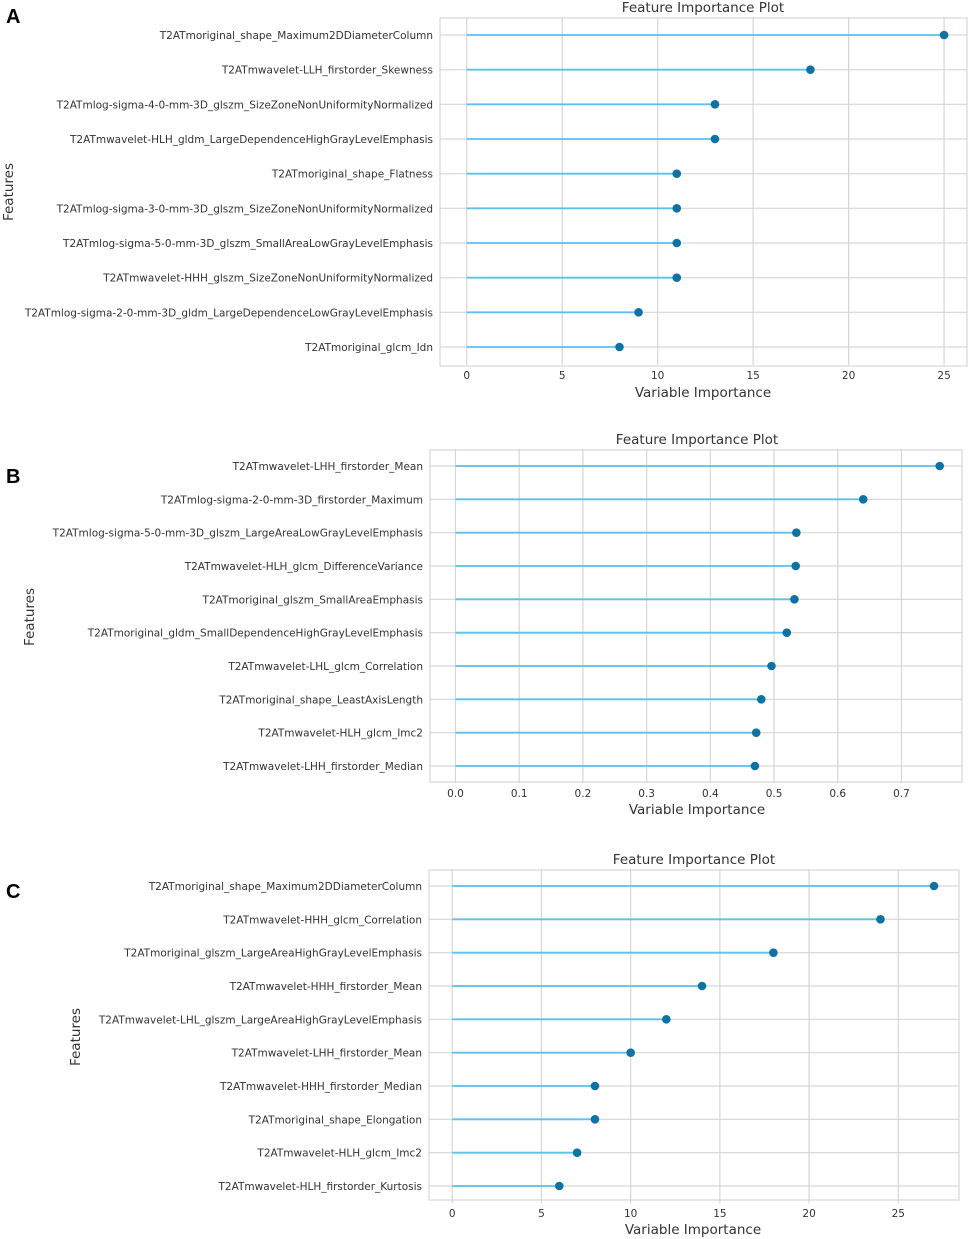  Describe the element at coordinates (13, 892) in the screenshot. I see `panel-label-c: C` at that location.